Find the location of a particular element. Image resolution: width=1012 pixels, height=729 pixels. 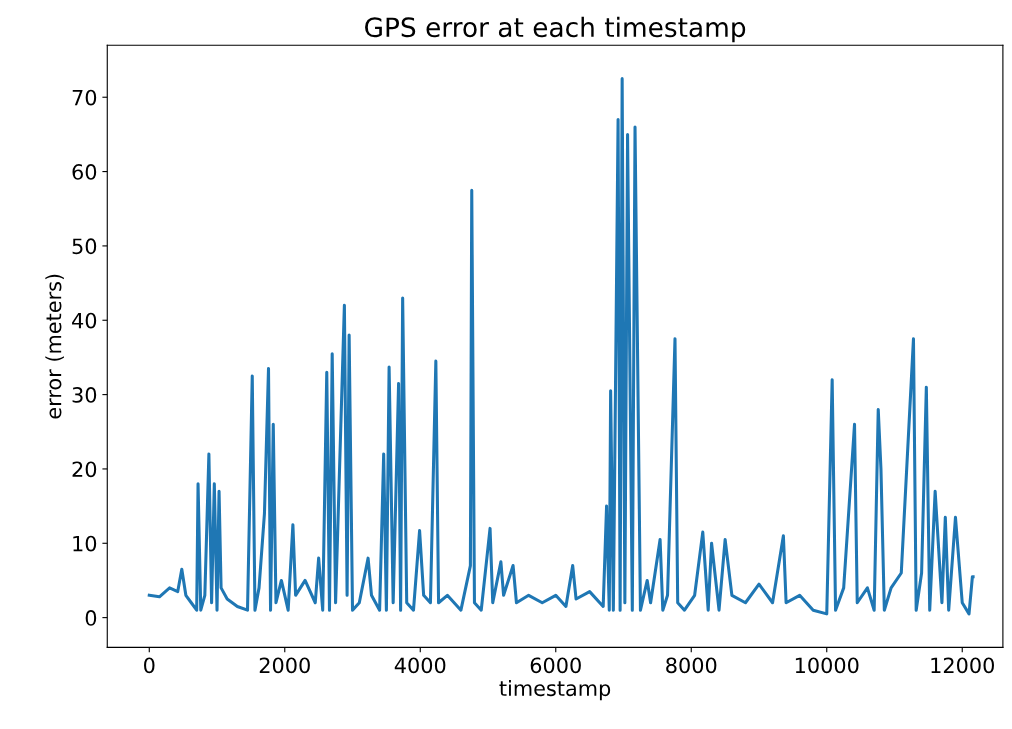

x-tick-label: 2000 is located at coordinates (284, 665).